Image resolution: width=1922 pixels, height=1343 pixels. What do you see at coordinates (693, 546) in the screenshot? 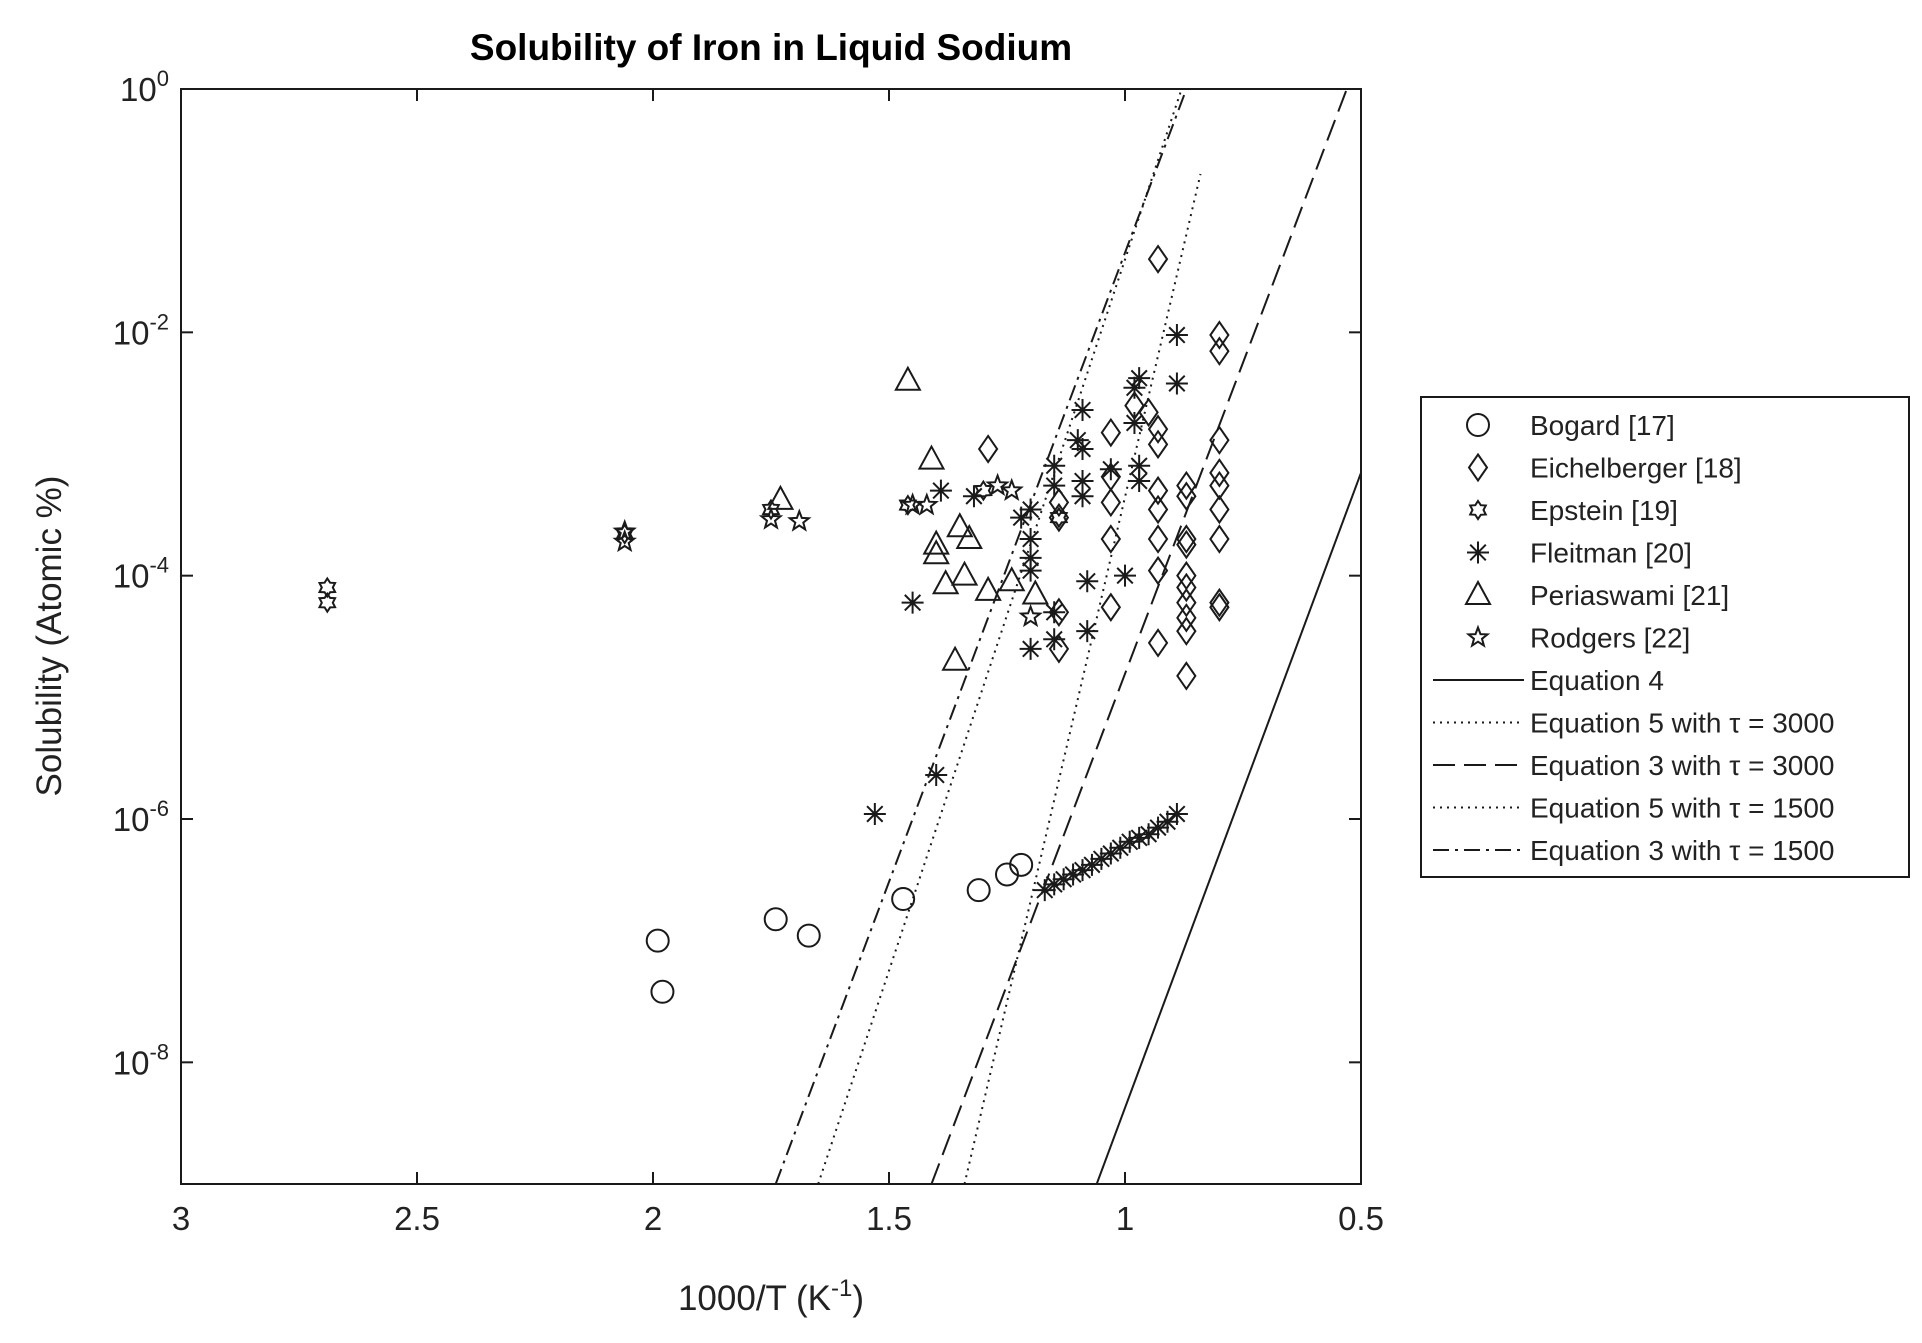
I see `series-hexagram` at bounding box center [693, 546].